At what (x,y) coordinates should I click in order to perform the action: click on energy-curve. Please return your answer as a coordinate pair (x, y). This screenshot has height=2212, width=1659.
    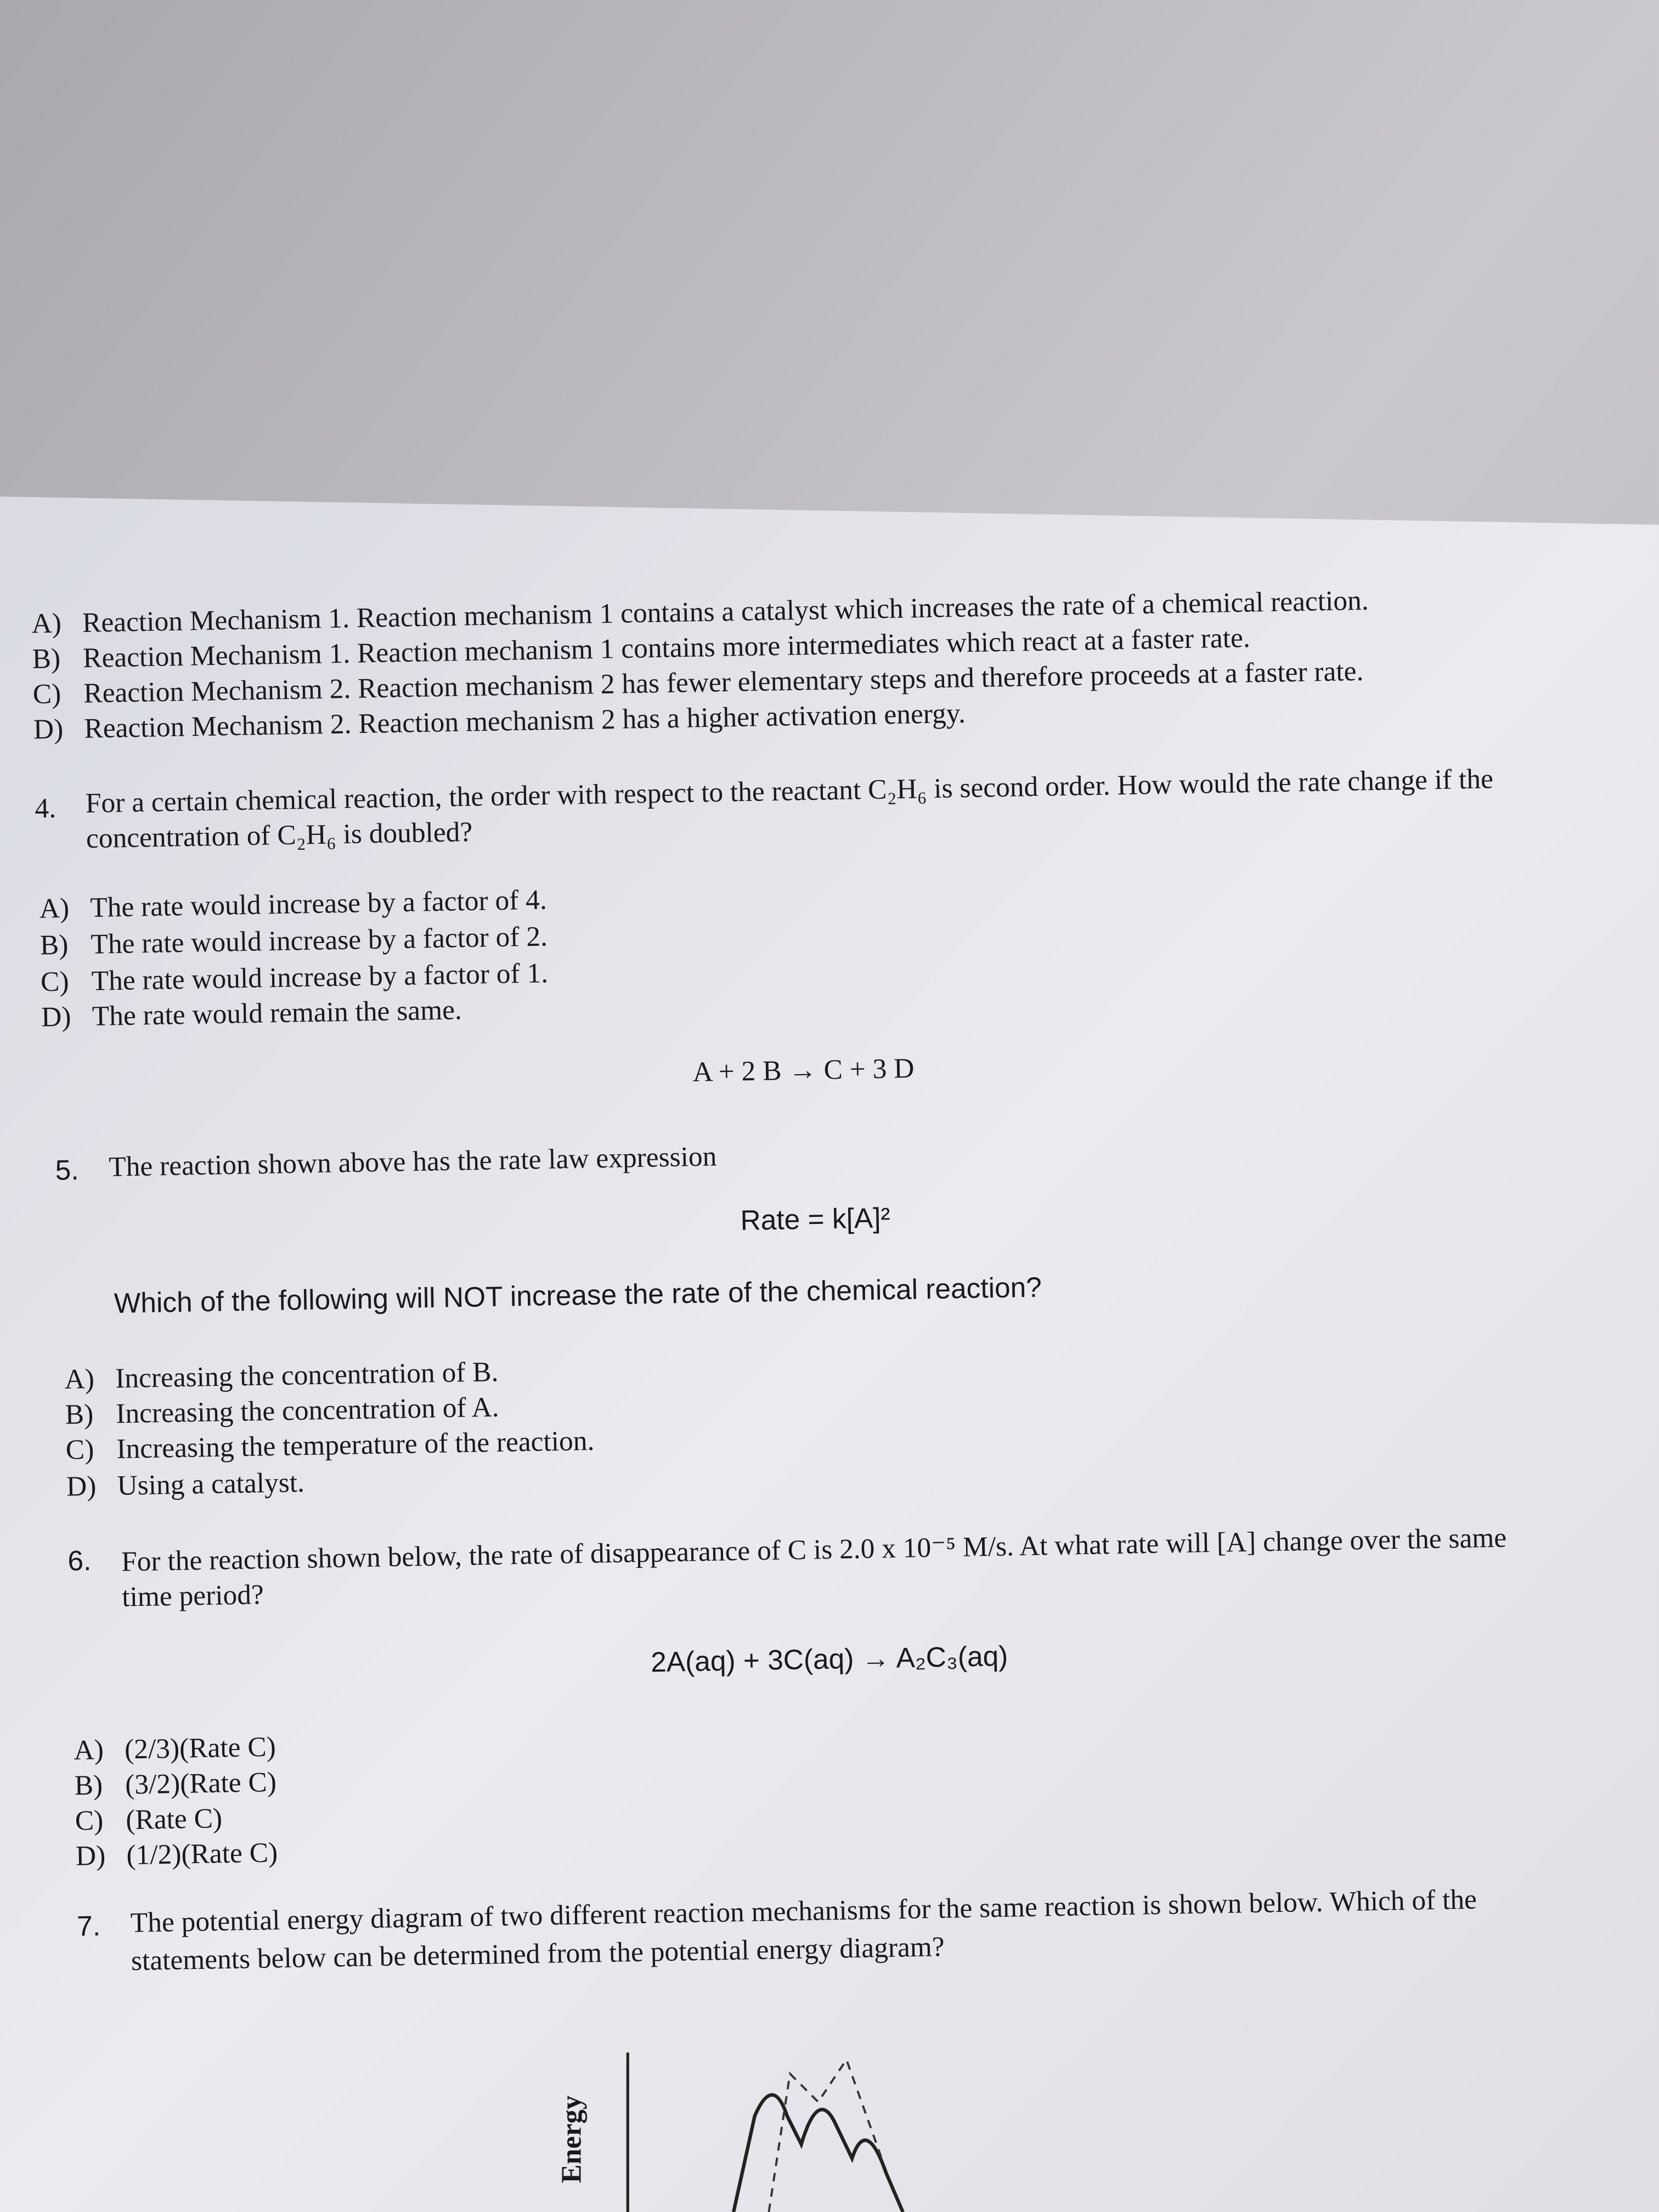
    Looking at the image, I should click on (818, 2152).